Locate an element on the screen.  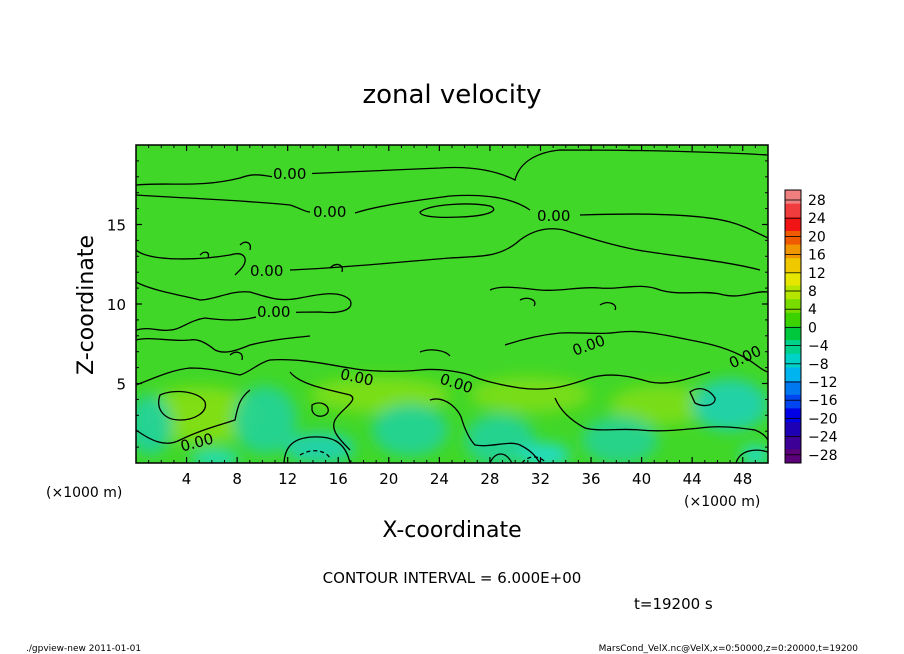
x-tick-label: 40 is located at coordinates (641, 479).